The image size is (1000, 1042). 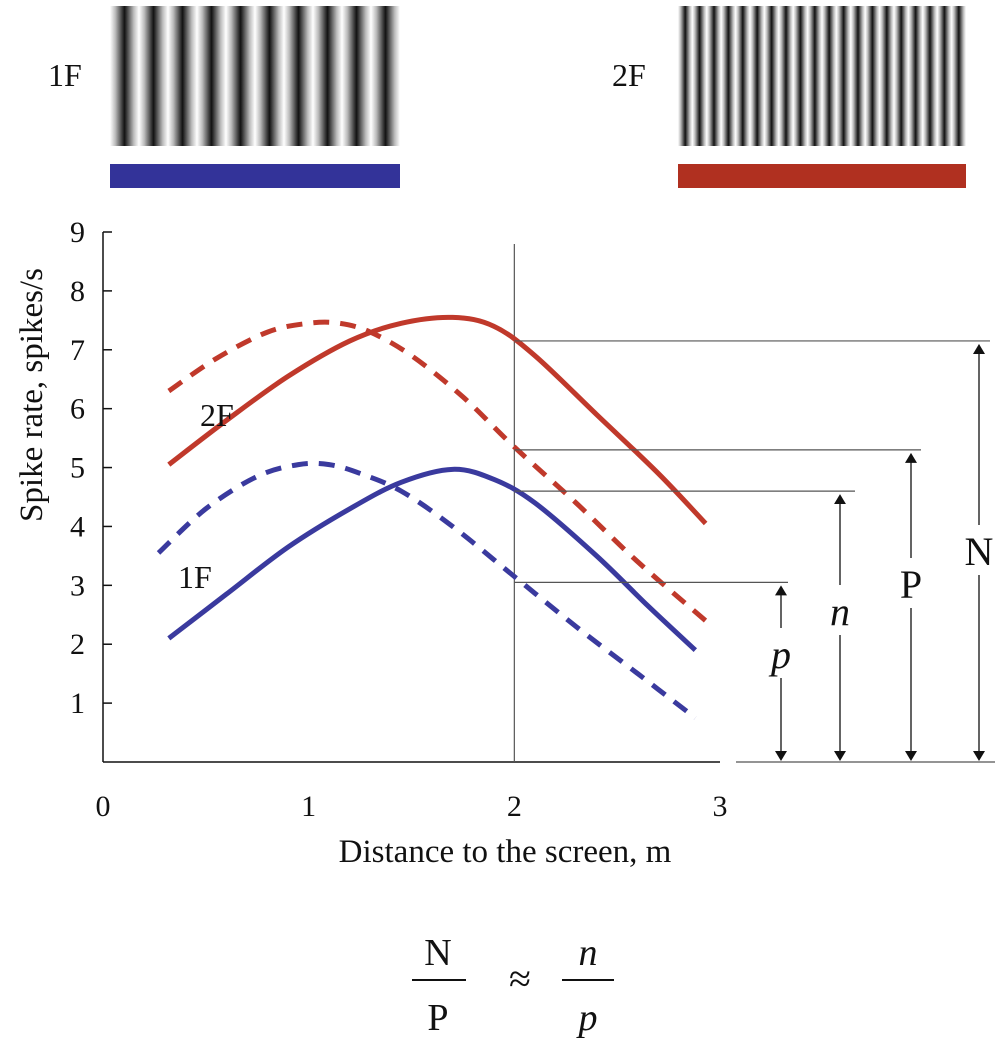 What do you see at coordinates (77, 409) in the screenshot?
I see `y-tick-label: 6` at bounding box center [77, 409].